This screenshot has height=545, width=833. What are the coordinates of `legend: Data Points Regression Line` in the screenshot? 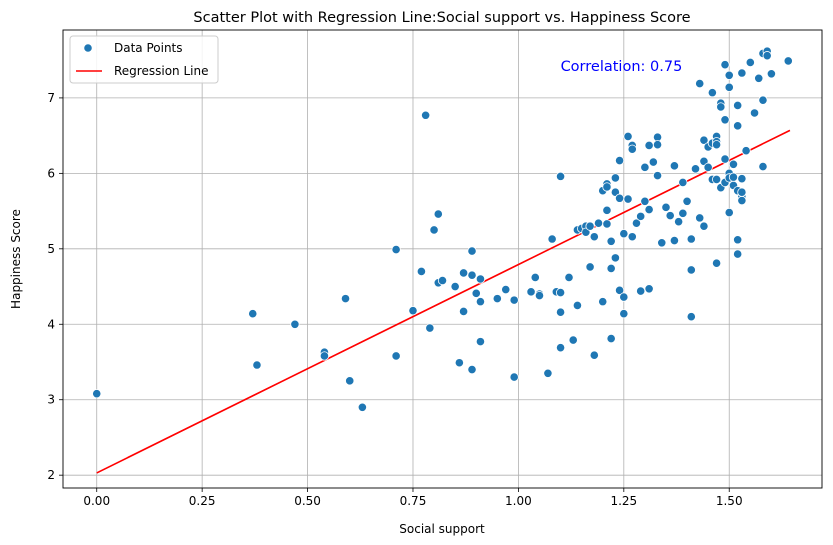 It's located at (144, 59).